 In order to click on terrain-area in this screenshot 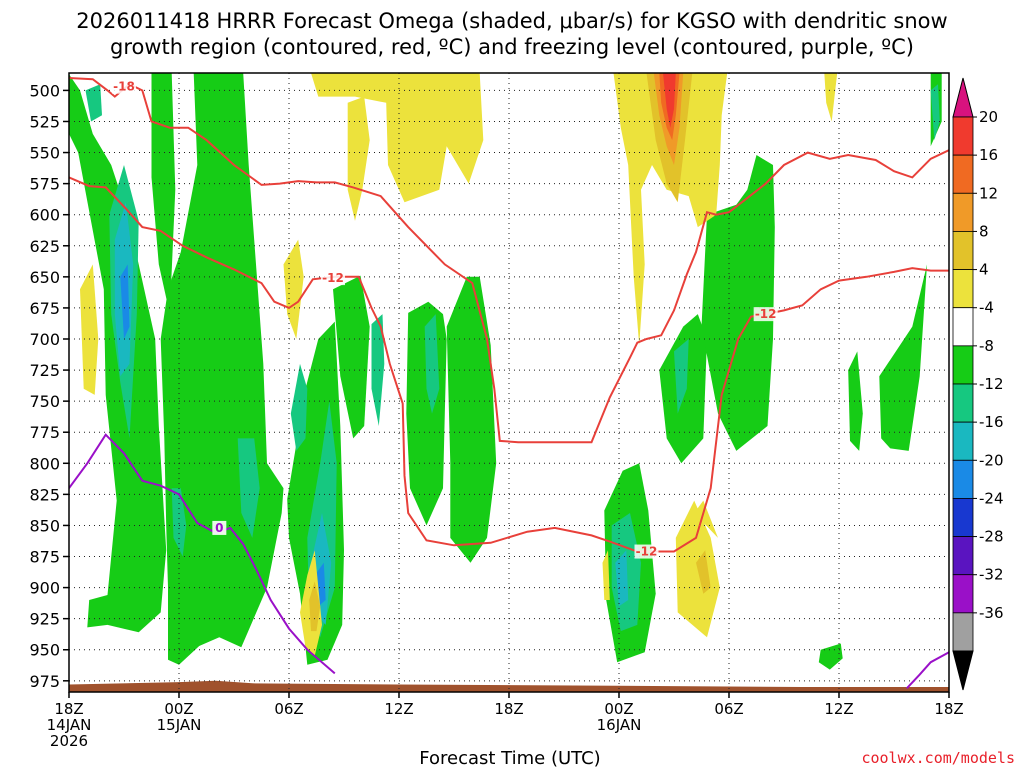, I will do `click(509, 686)`.